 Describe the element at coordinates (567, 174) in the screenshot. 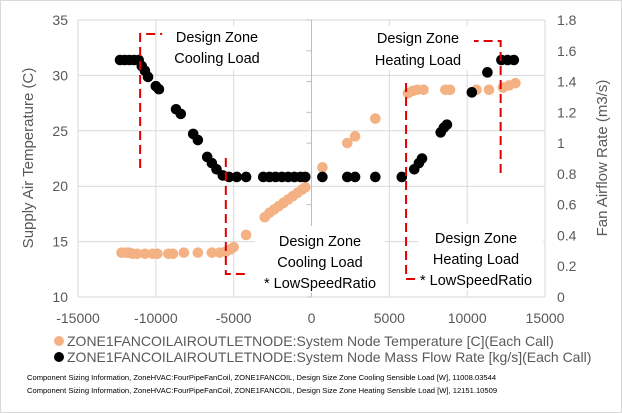

I see `y-right-tick-label: 0.8` at that location.